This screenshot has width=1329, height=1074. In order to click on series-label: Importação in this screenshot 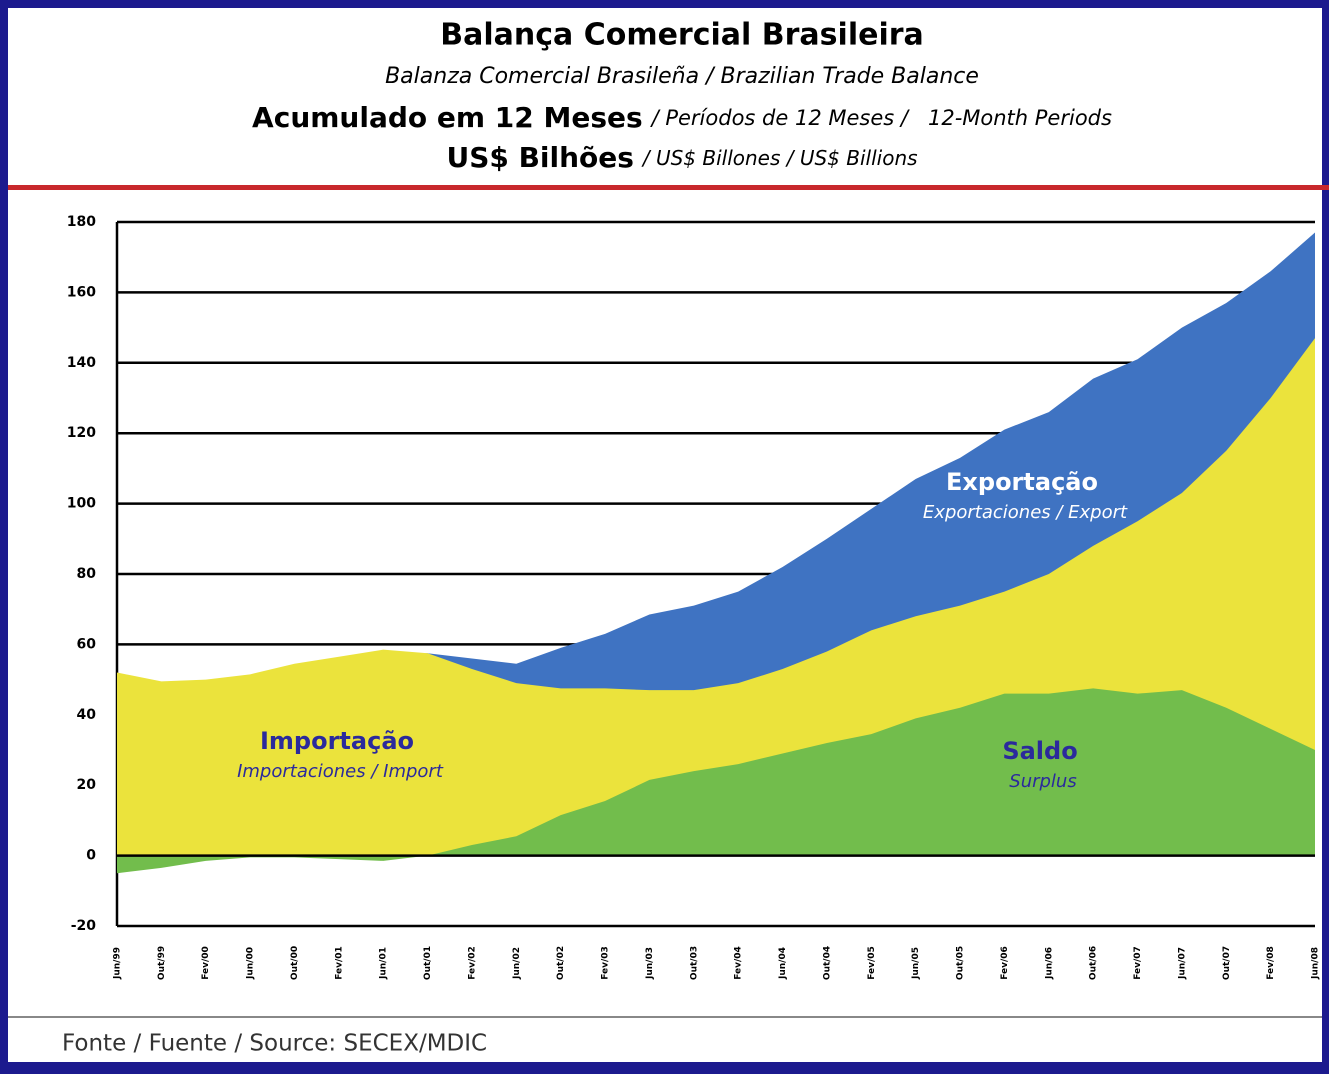, I will do `click(337, 741)`.